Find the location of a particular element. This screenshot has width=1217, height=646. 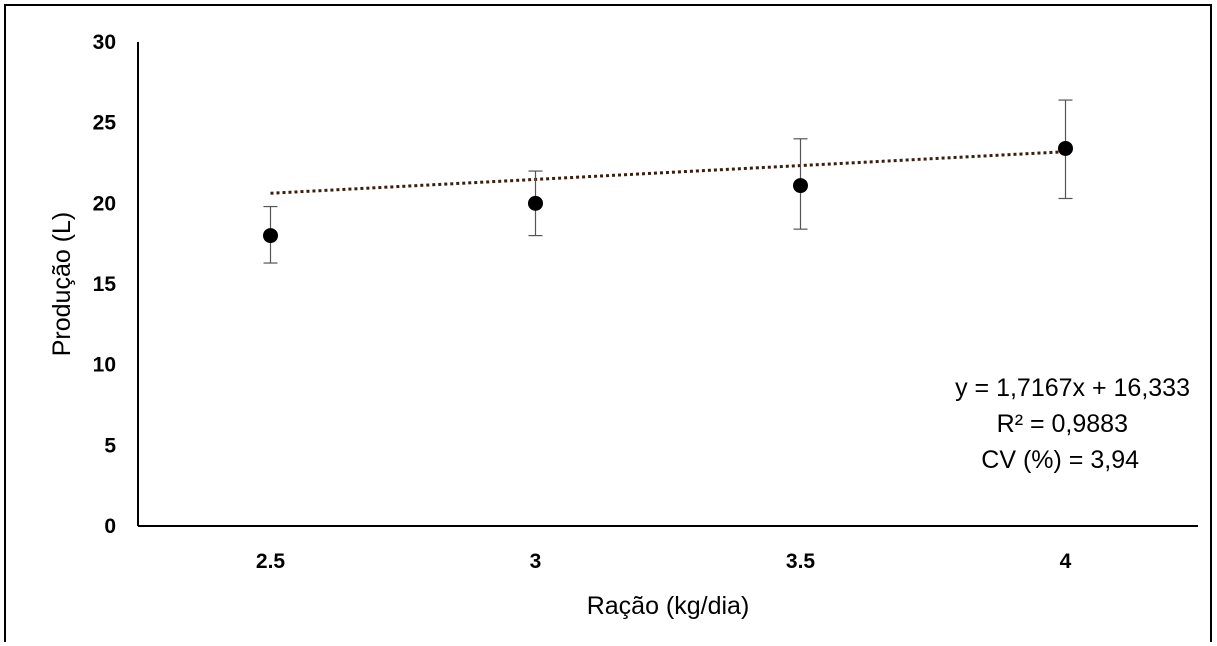

x-tick-label: 4 is located at coordinates (1066, 561).